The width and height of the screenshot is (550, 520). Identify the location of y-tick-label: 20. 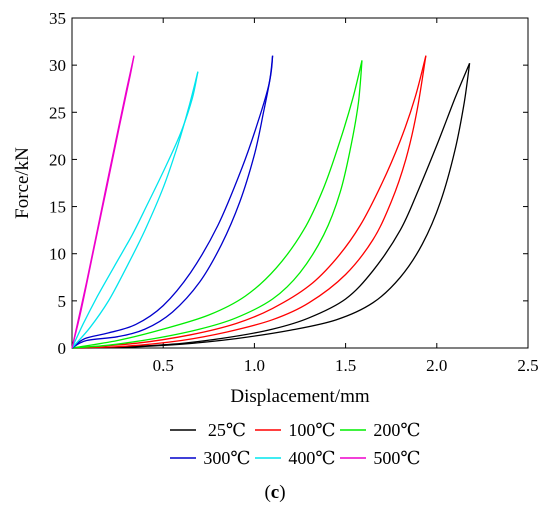
(57, 159).